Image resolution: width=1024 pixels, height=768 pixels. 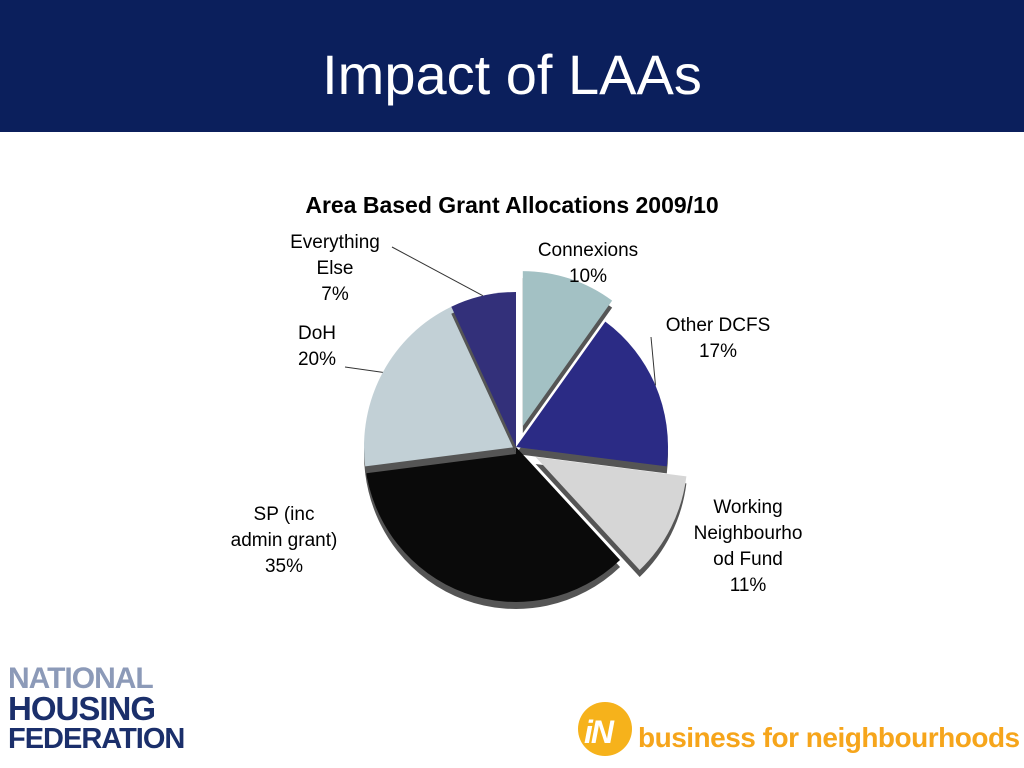 I want to click on slice-label-line: Connexions, so click(x=588, y=250).